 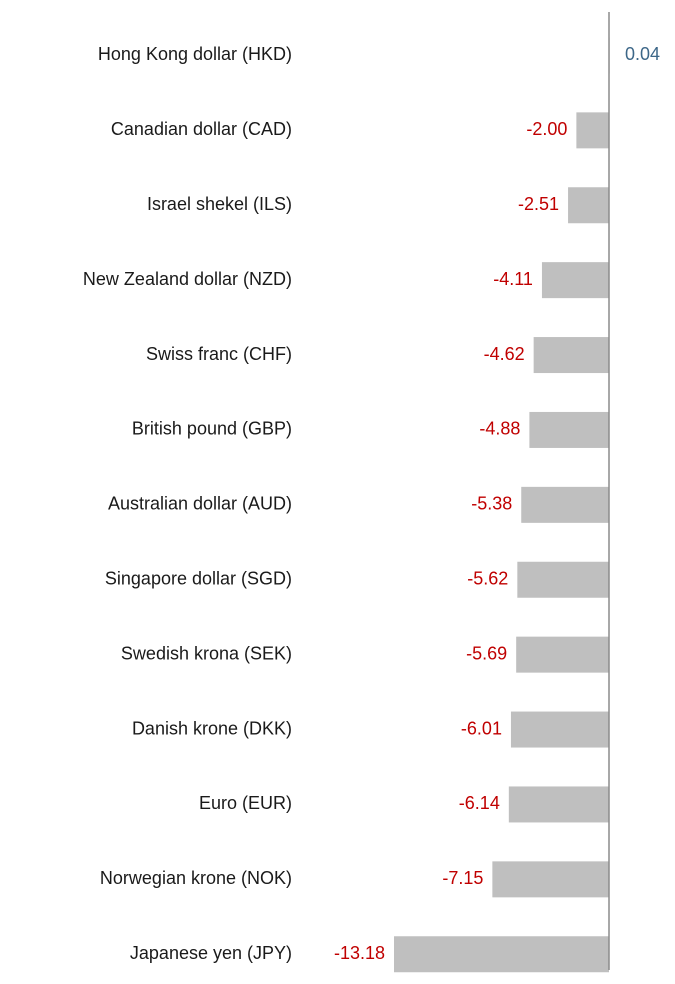 I want to click on category-label: Singapore dollar (SGD), so click(x=198, y=579).